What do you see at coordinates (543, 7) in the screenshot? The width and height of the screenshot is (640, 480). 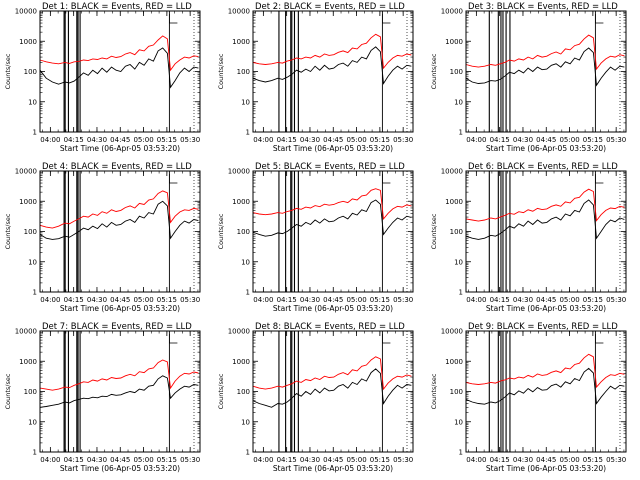 I see `panel-title: Det 3: BLACK = Events, RED = LLD` at bounding box center [543, 7].